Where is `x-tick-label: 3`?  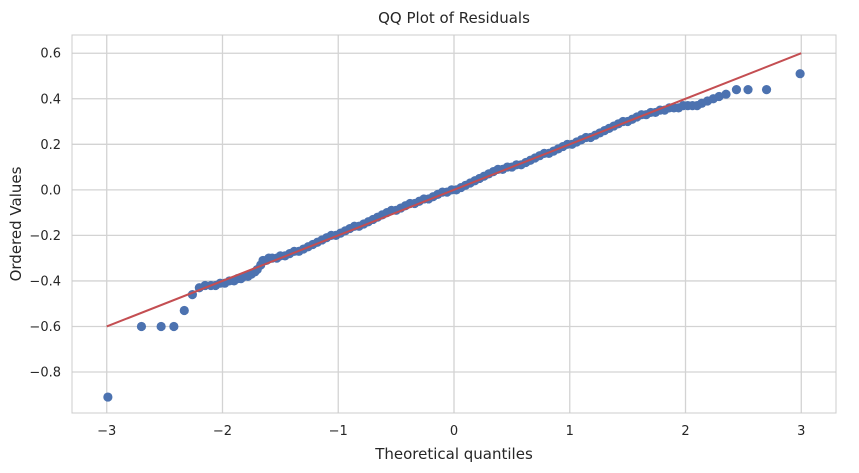 x-tick-label: 3 is located at coordinates (801, 431).